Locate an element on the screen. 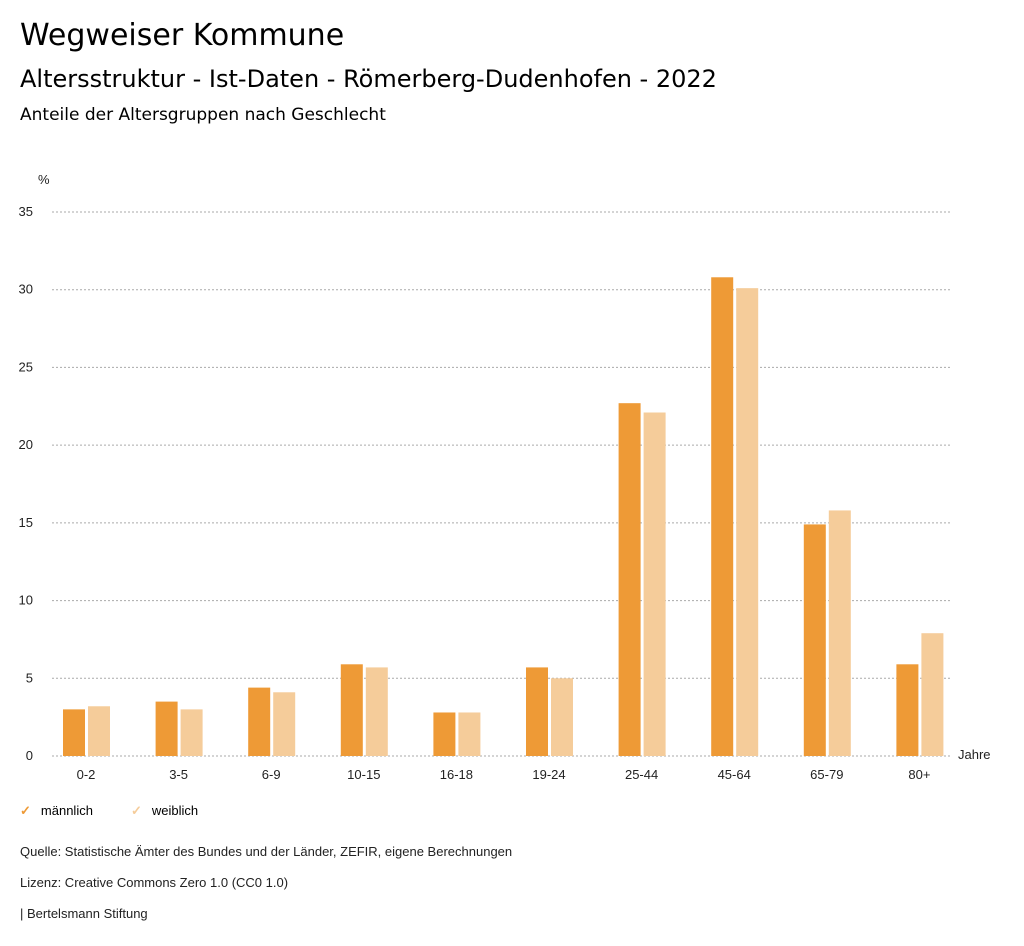 This screenshot has width=1024, height=946. bar-maennlich-80+ is located at coordinates (907, 710).